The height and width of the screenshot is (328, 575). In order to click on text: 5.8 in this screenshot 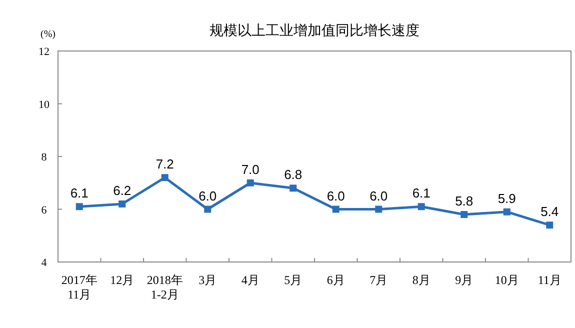, I will do `click(464, 201)`.